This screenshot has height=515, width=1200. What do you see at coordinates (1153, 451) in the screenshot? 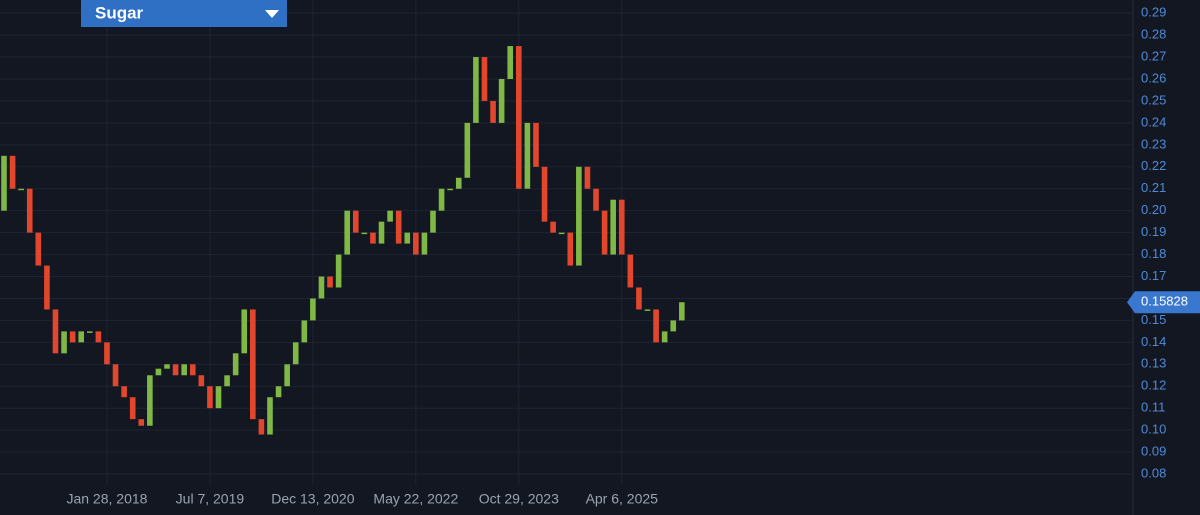
I see `y-tick-label: 0.09` at bounding box center [1153, 451].